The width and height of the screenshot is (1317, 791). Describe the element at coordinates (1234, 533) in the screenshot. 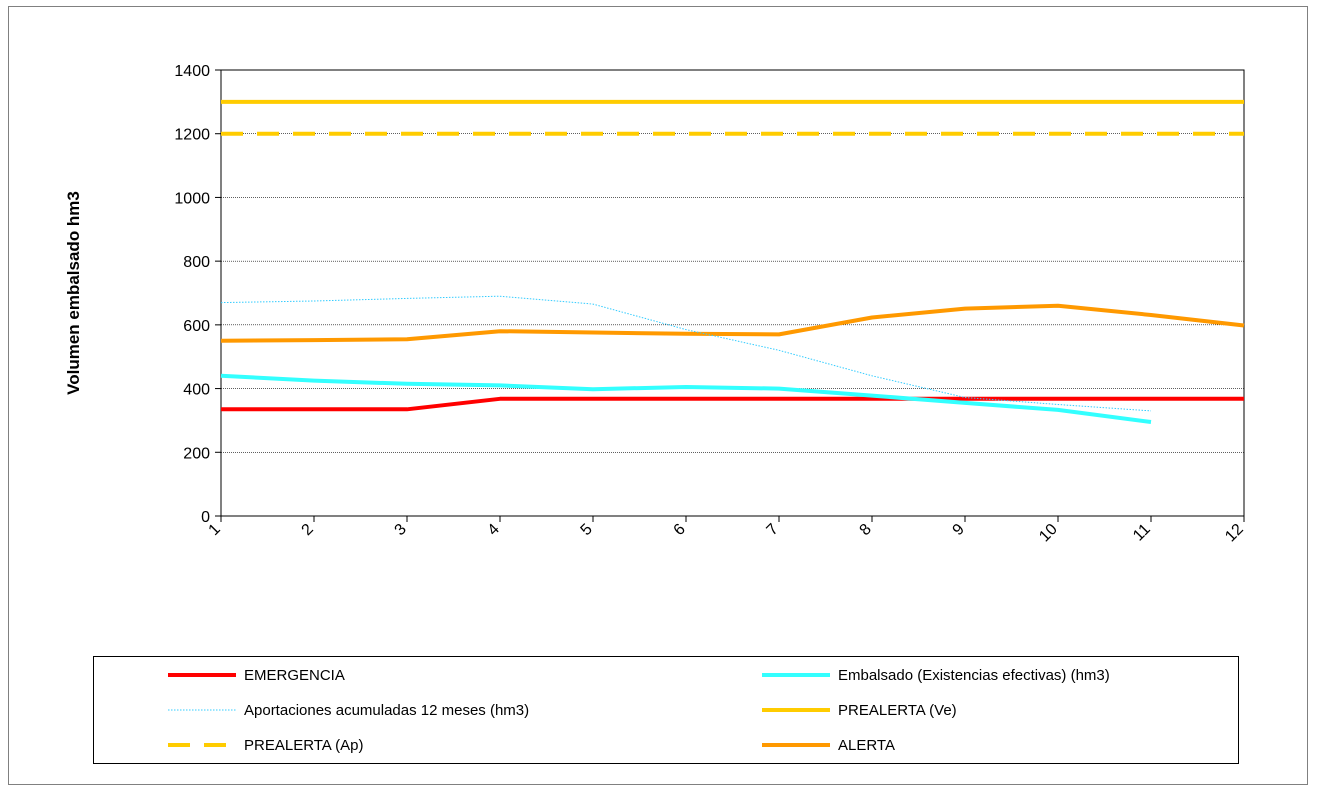

I see `x-tick-label: 12` at that location.